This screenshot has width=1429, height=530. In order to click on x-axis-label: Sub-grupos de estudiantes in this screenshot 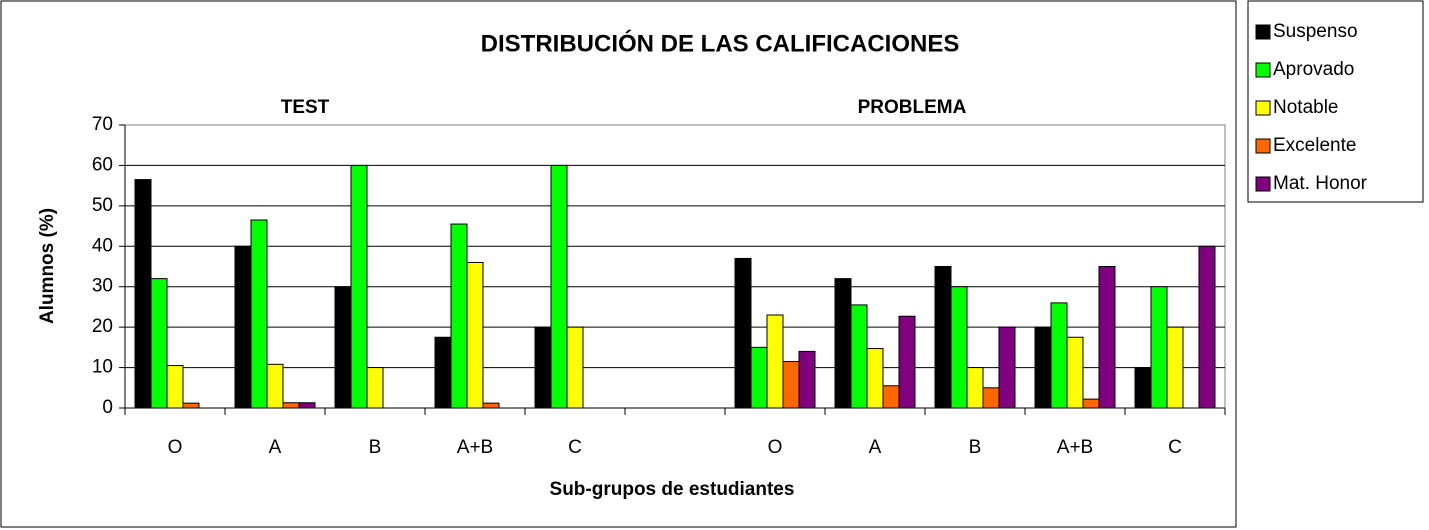, I will do `click(672, 489)`.